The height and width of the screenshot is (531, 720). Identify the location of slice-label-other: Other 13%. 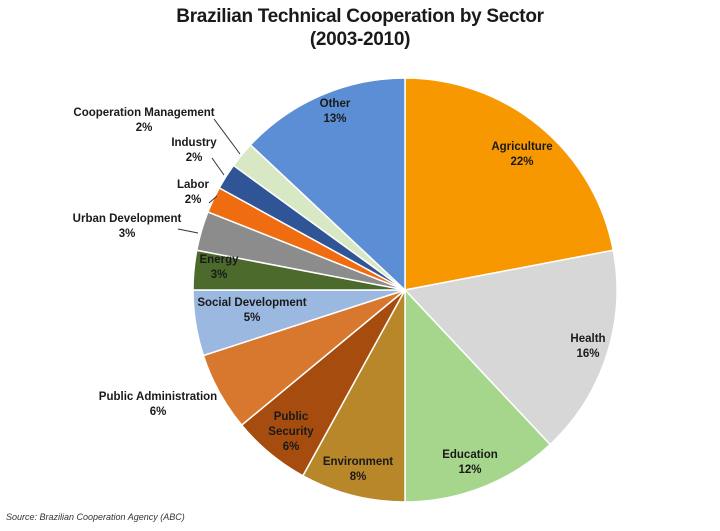
(335, 111).